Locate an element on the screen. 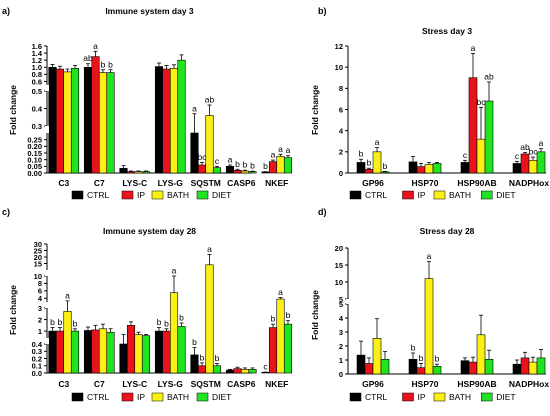 Image resolution: width=550 pixels, height=416 pixels. x-tick-label: C3 is located at coordinates (63, 183).